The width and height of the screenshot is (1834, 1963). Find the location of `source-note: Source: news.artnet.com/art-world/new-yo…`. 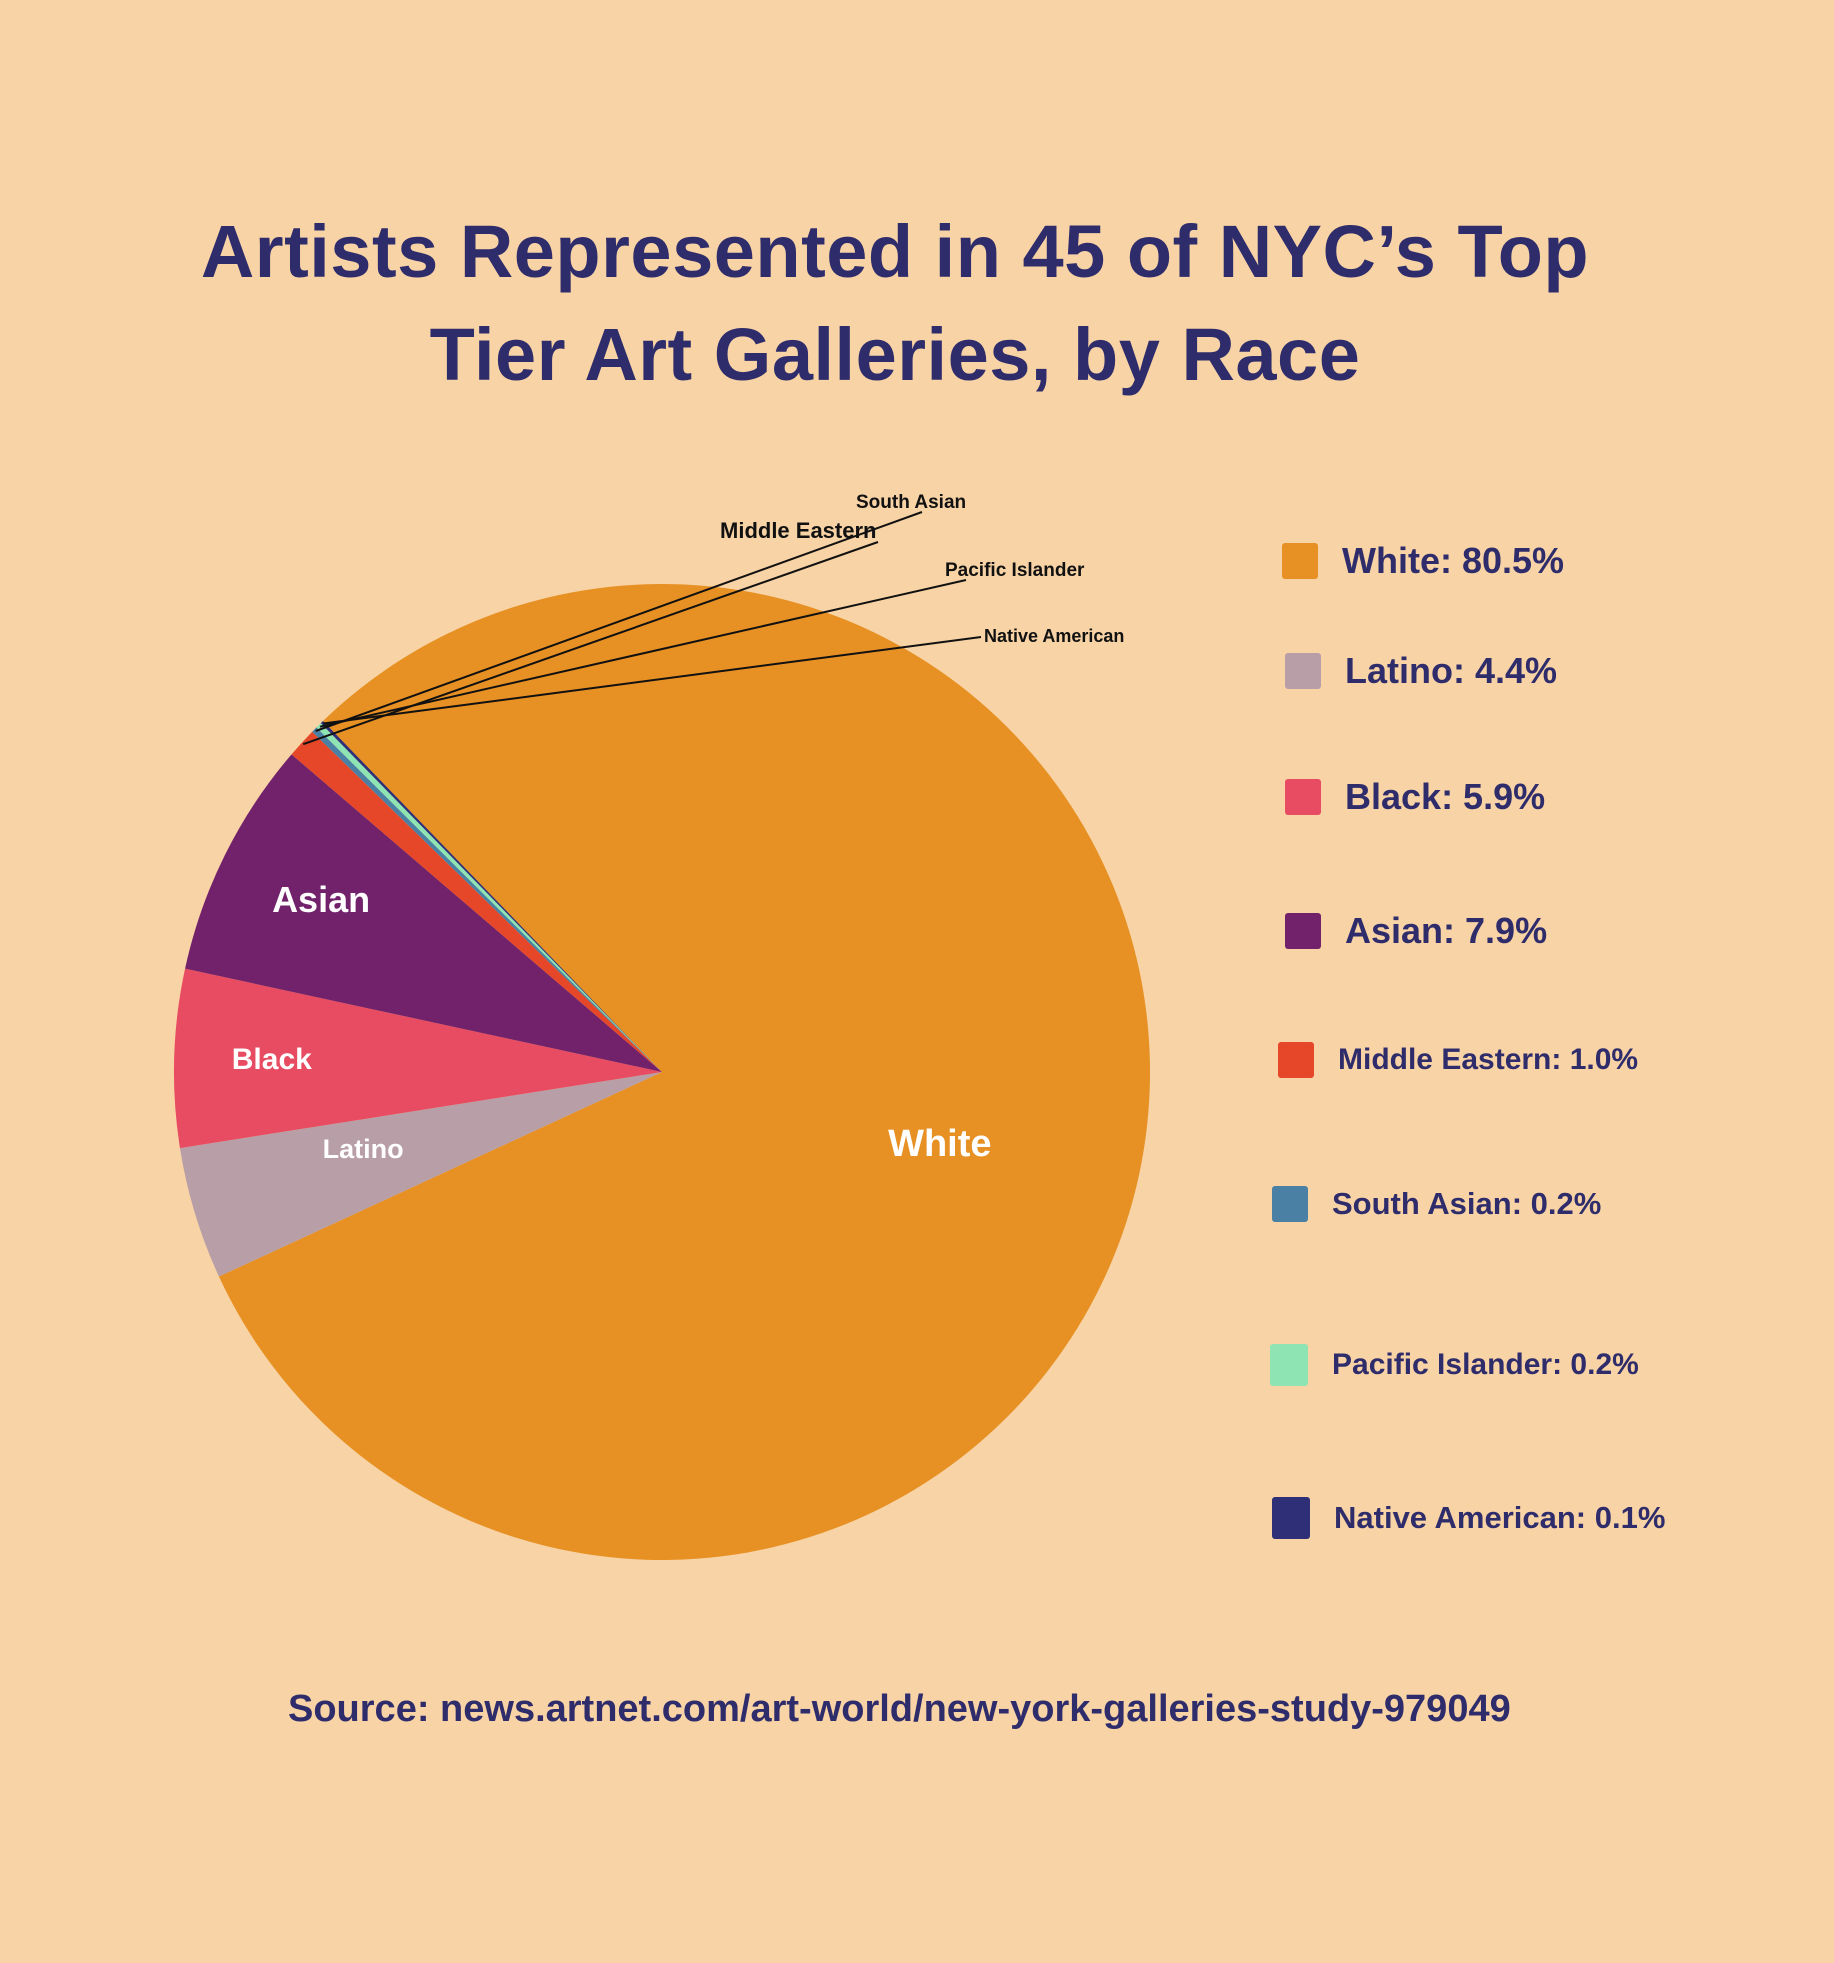

source-note: Source: news.artnet.com/art-world/new-yo… is located at coordinates (899, 1709).